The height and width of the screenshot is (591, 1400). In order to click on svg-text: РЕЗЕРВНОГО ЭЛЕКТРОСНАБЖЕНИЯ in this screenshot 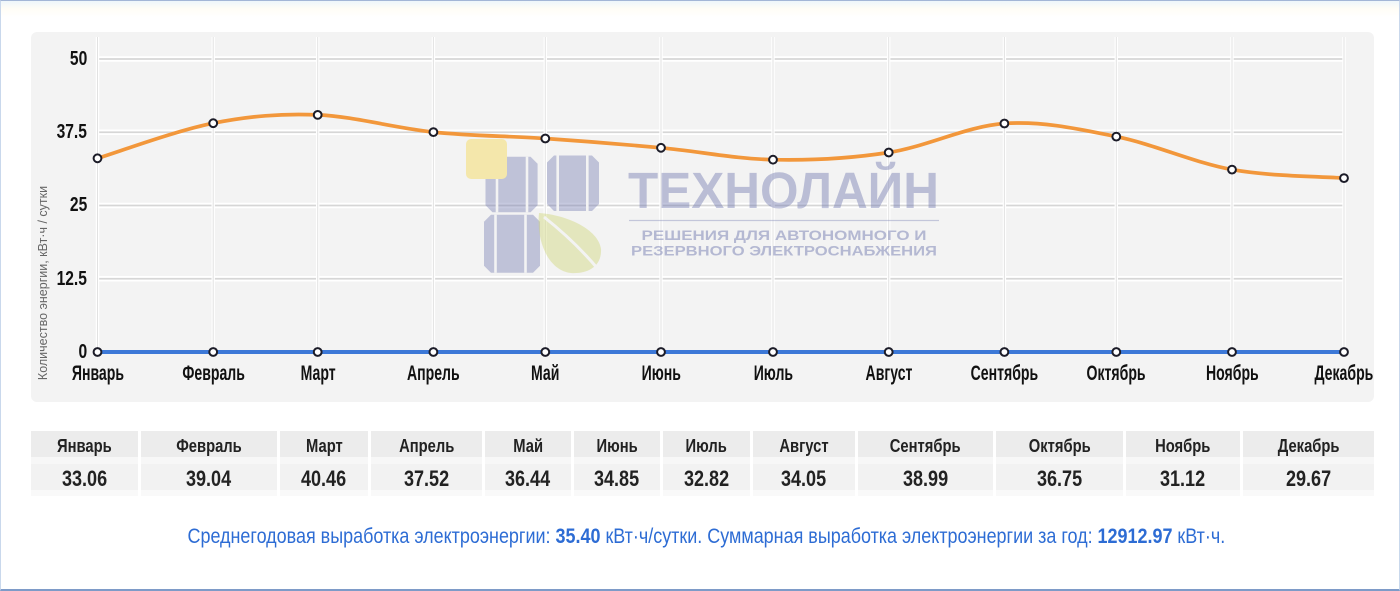, I will do `click(784, 251)`.